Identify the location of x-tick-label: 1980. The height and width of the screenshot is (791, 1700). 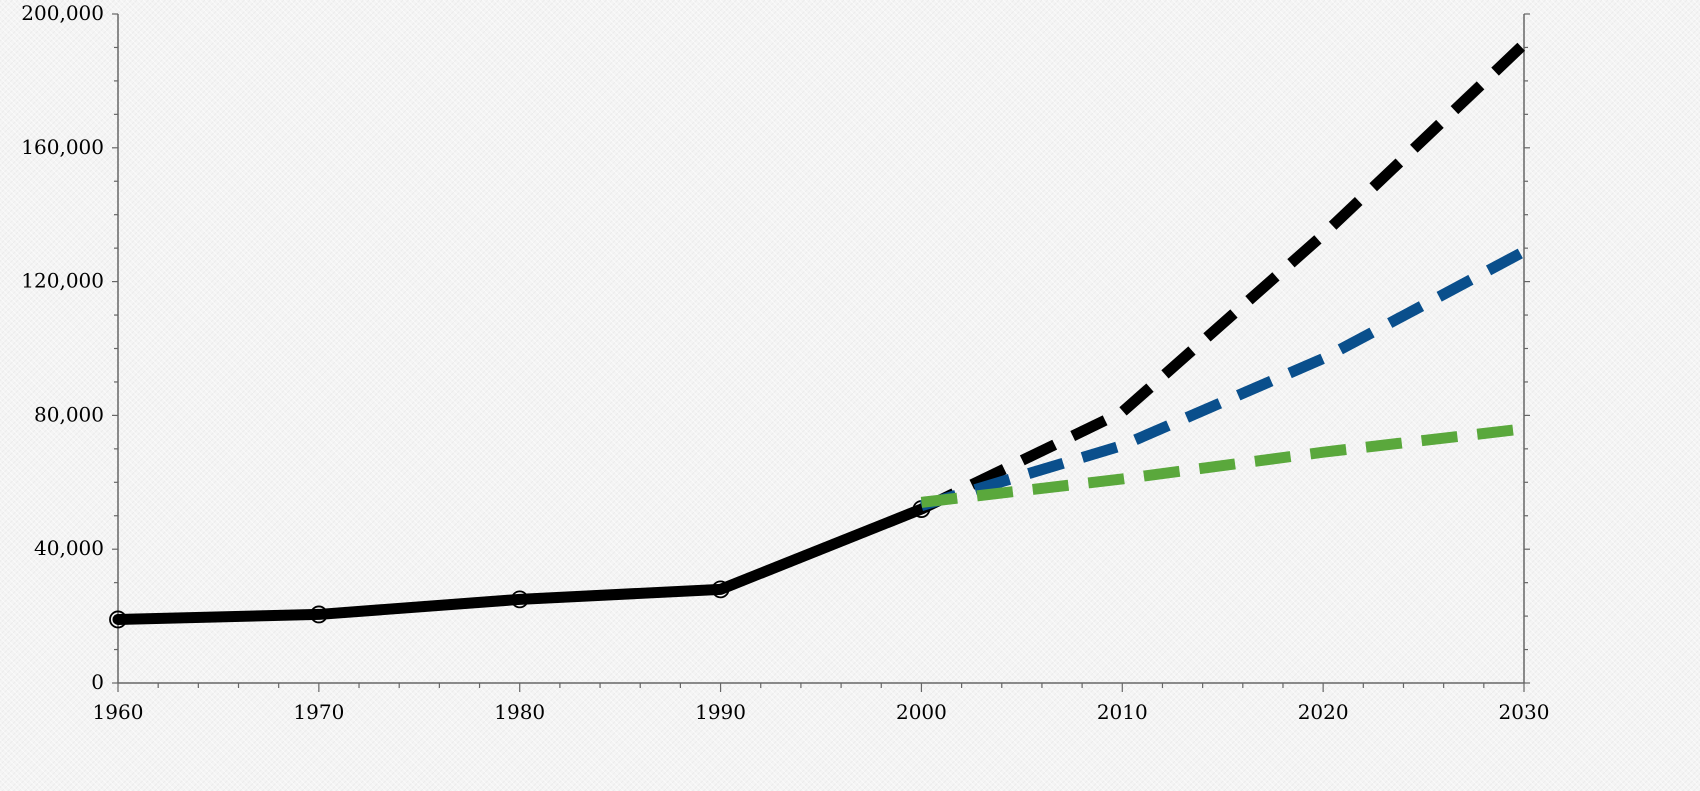
(519, 712).